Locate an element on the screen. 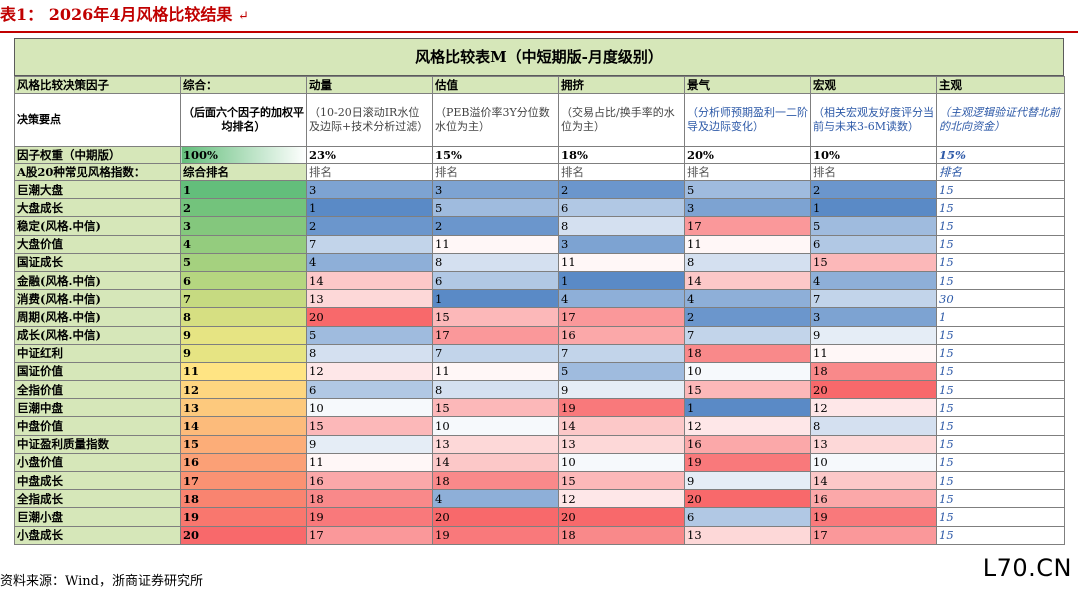 This screenshot has height=592, width=1080. factor-description: （分析师预期盈利一二阶导及边际变化） is located at coordinates (747, 120).